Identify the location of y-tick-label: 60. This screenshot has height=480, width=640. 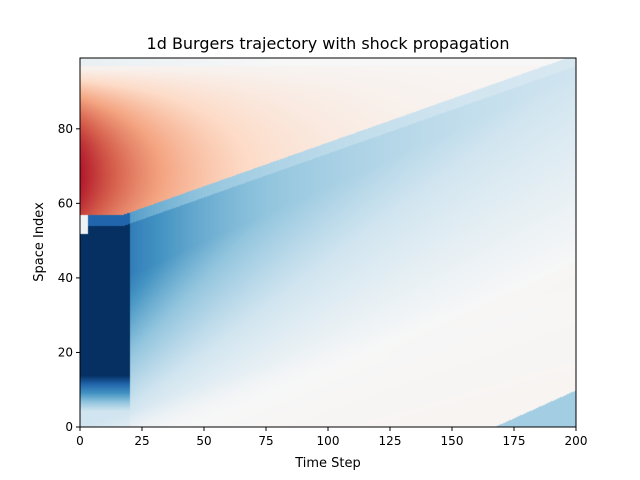
(65, 203).